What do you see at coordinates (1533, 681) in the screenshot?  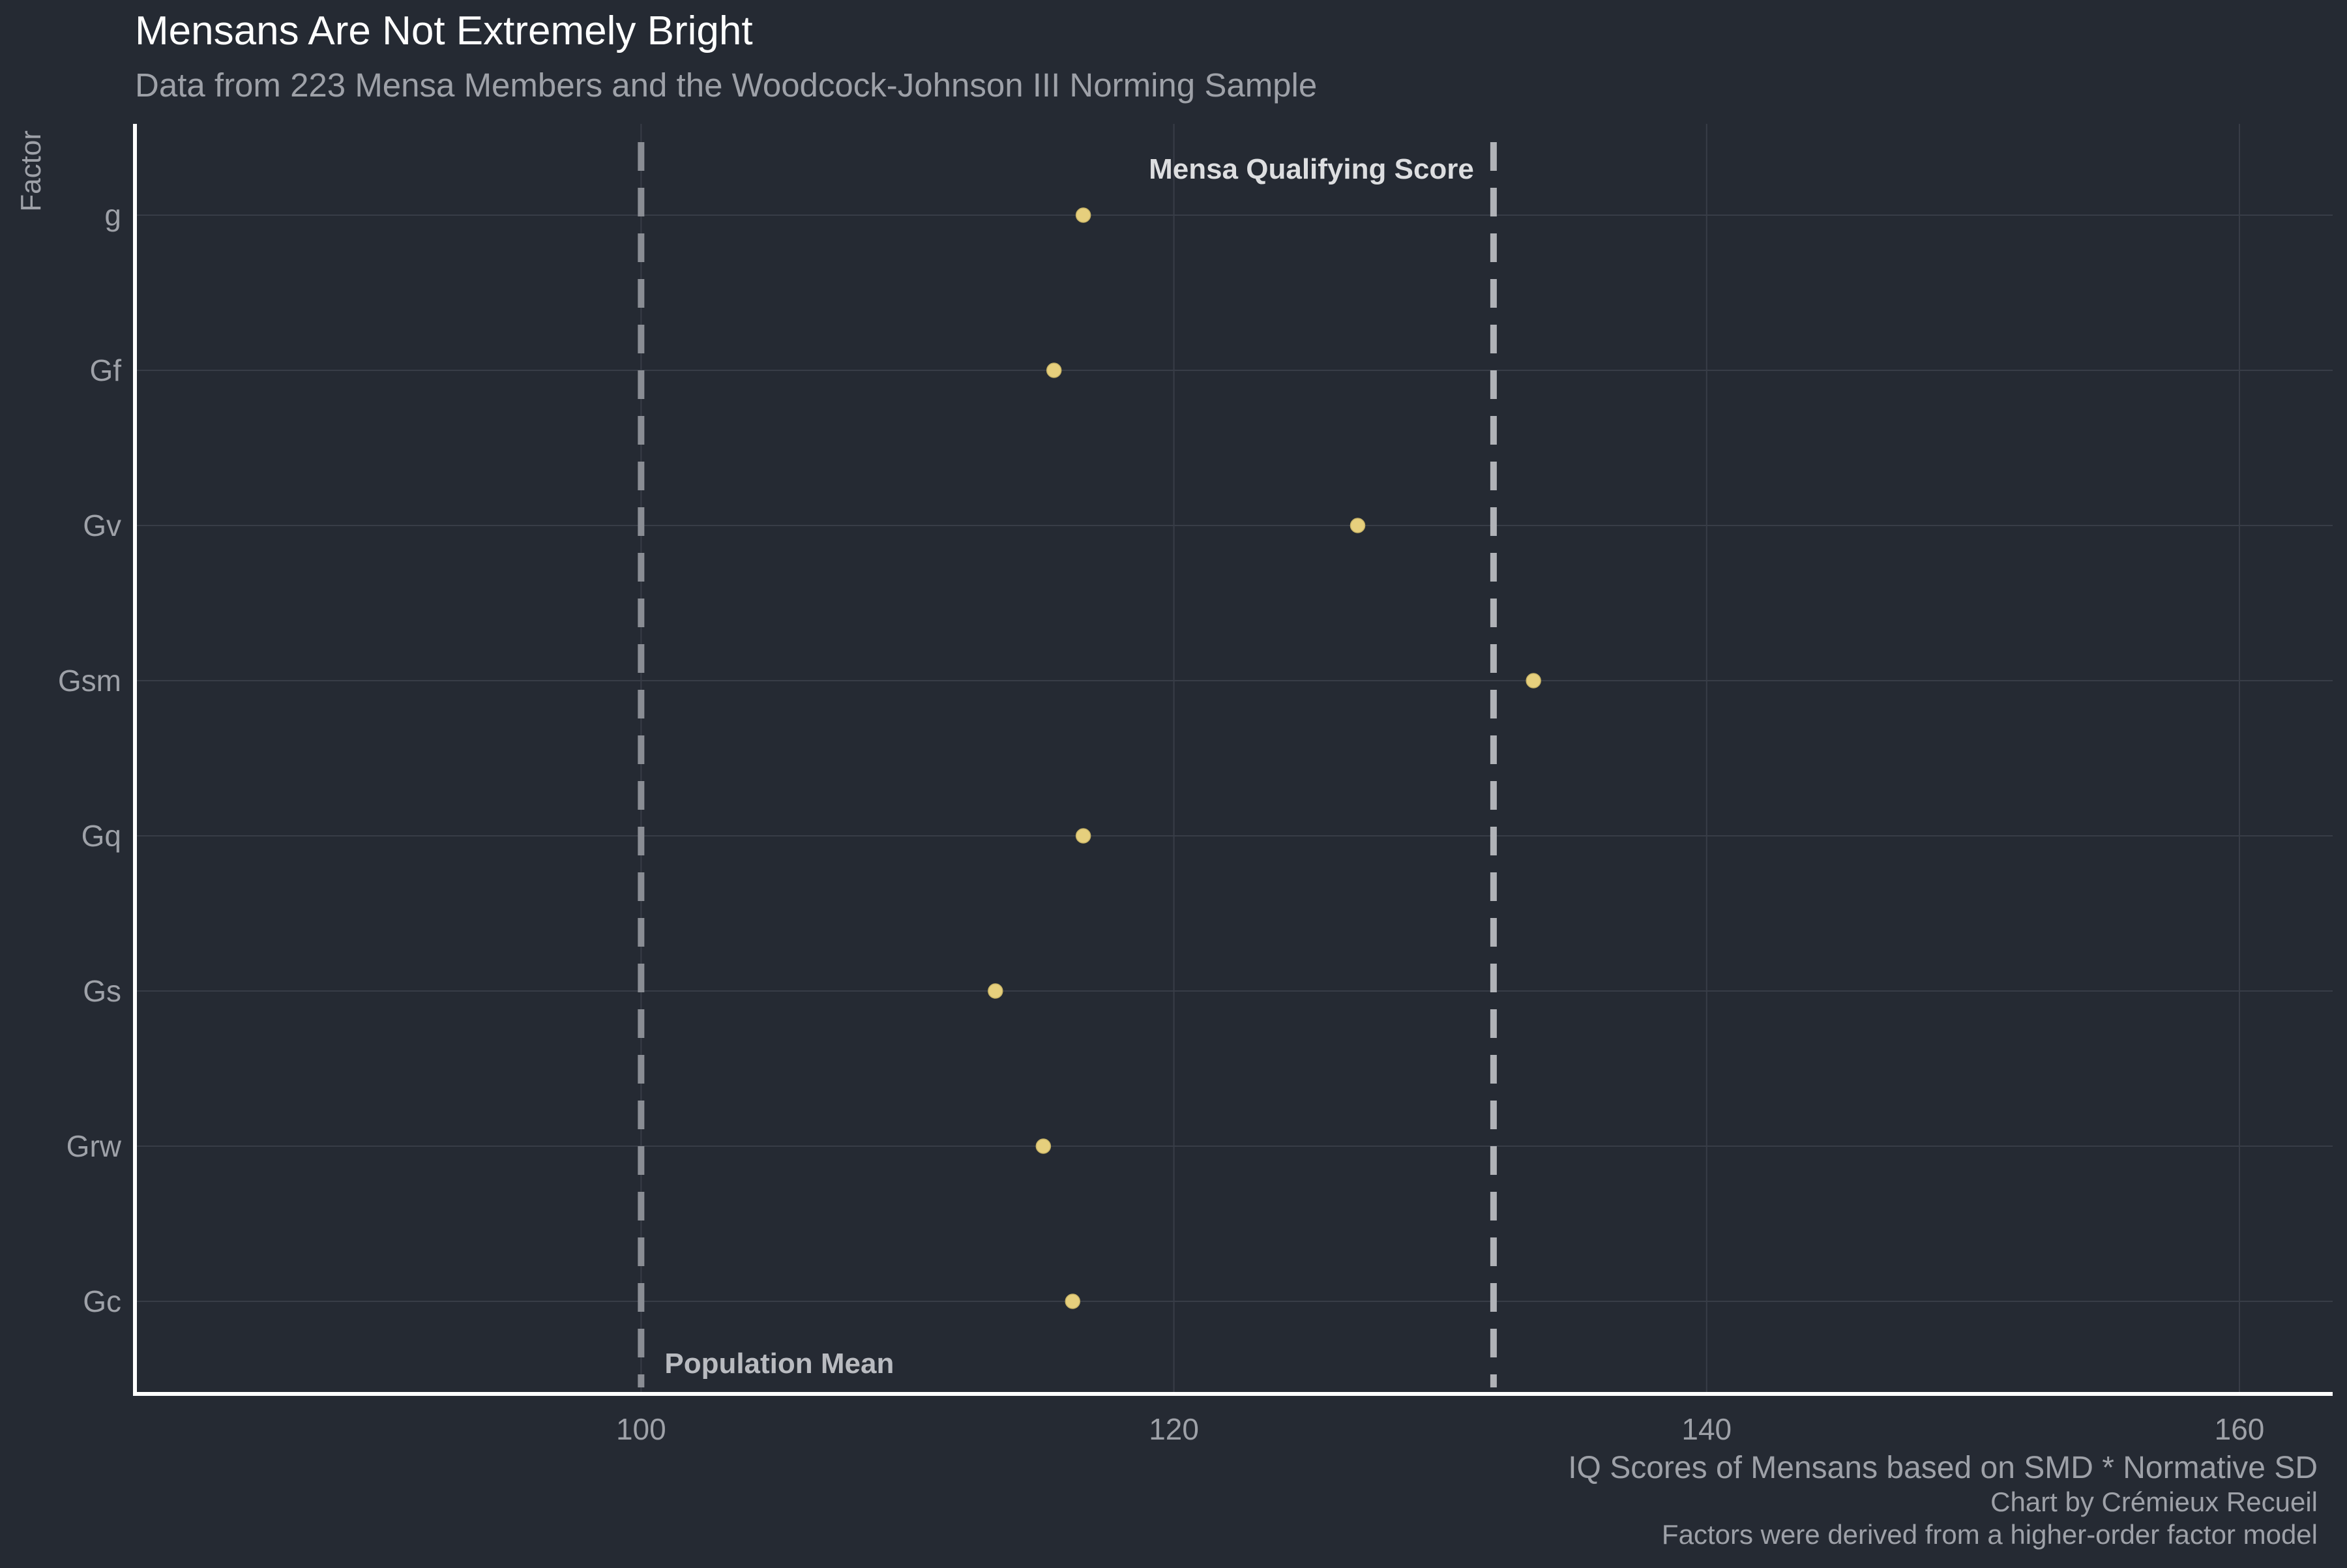 I see `data-point-Gsm` at bounding box center [1533, 681].